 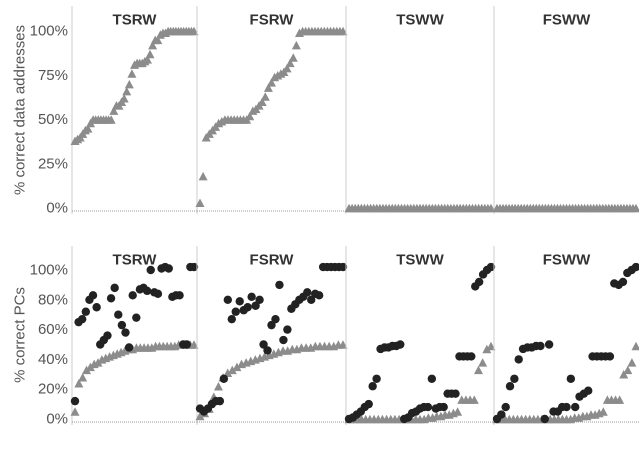 I want to click on panel-tsrw: TSRW, so click(x=134, y=110).